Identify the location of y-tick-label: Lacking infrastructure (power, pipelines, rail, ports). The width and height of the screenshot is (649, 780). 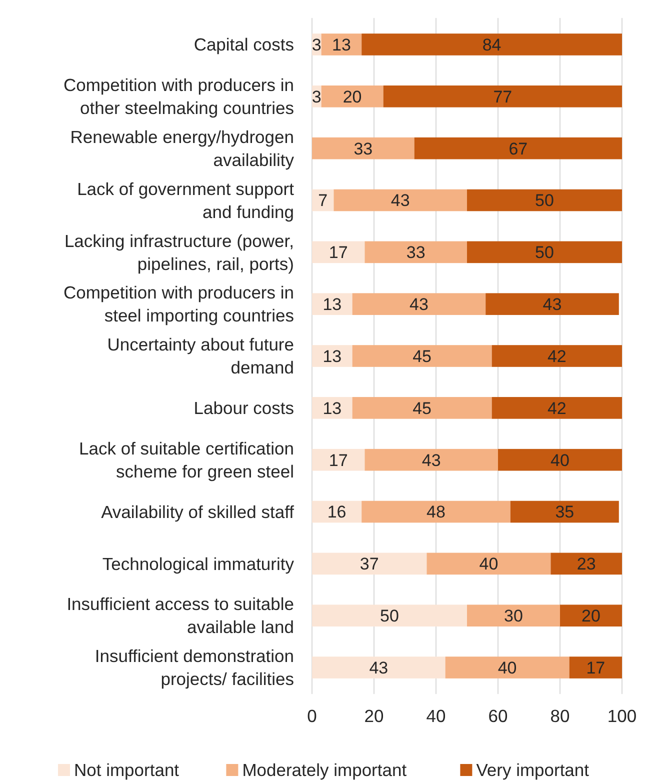
(179, 252).